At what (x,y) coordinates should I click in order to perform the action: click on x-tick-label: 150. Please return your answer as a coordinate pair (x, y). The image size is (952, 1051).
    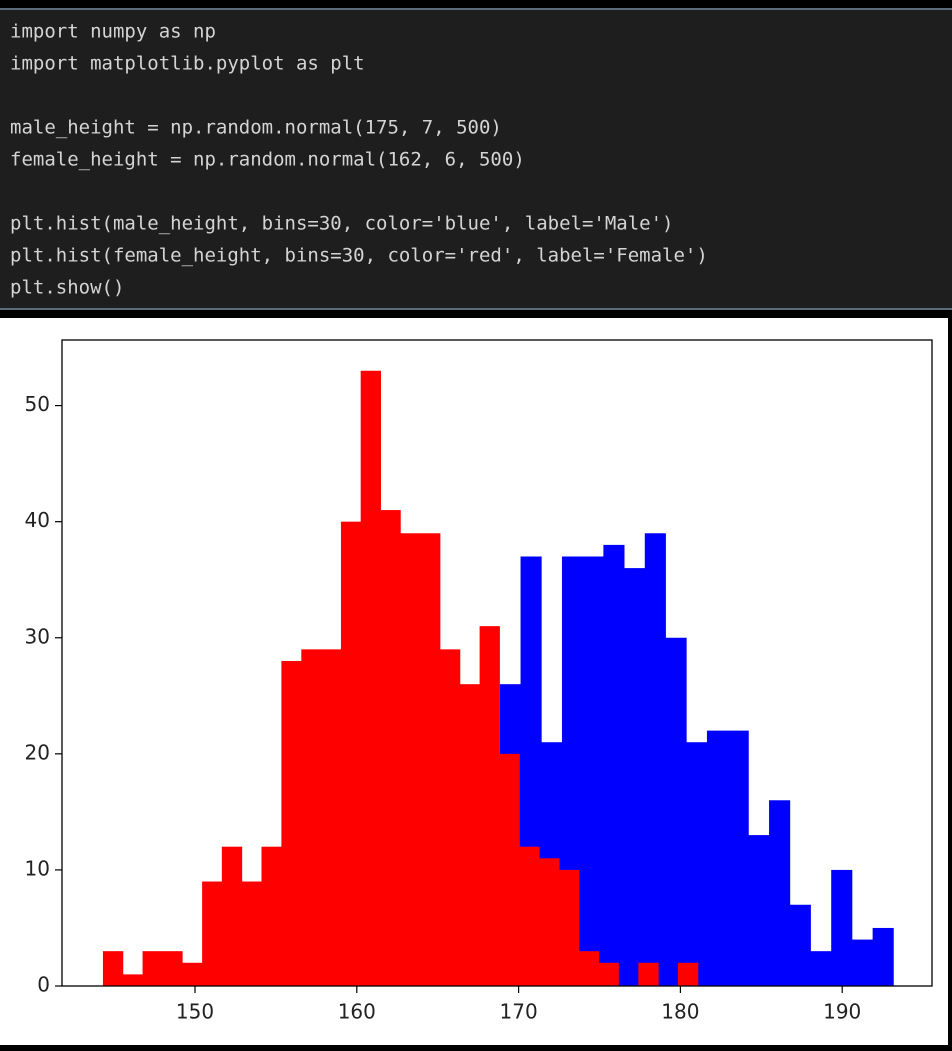
    Looking at the image, I should click on (195, 1012).